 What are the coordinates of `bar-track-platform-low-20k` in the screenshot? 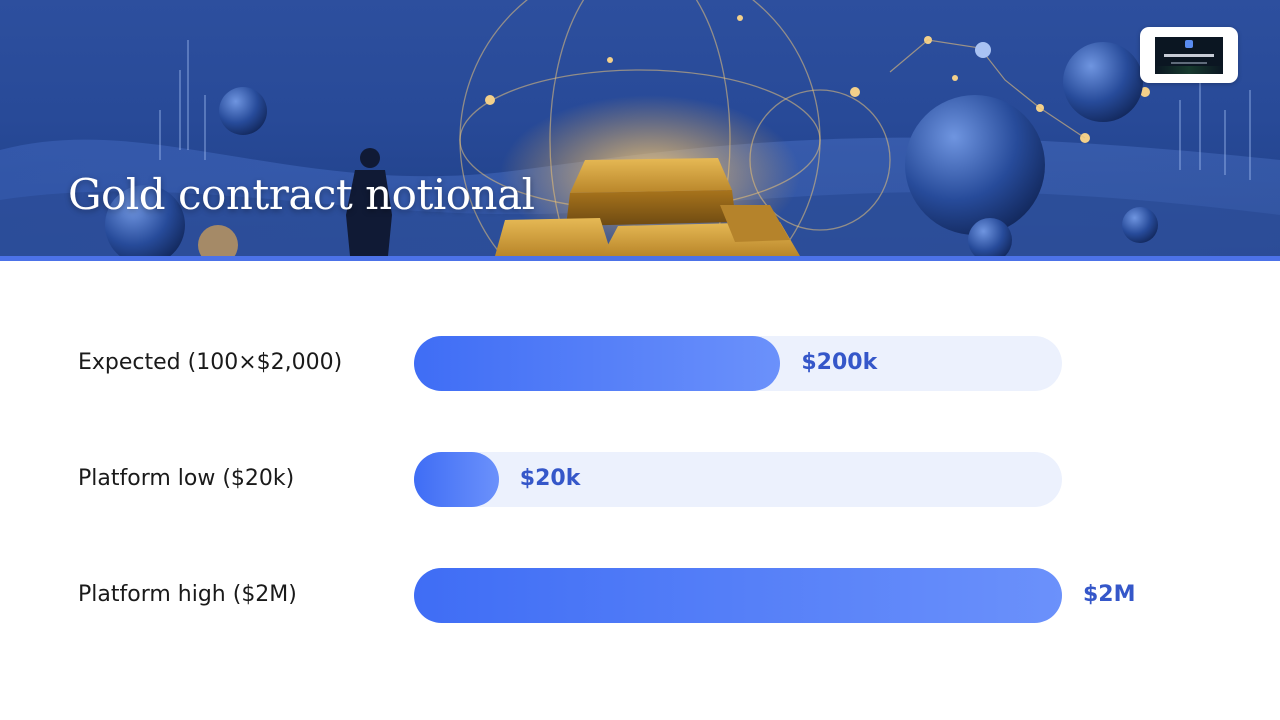 It's located at (738, 479).